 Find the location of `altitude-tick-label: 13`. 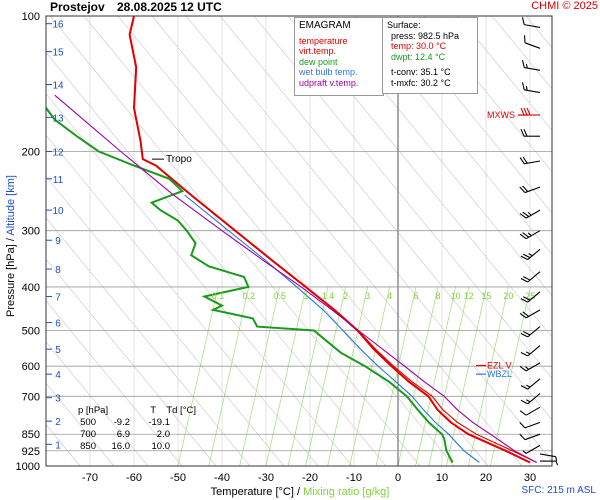

altitude-tick-label: 13 is located at coordinates (58, 118).